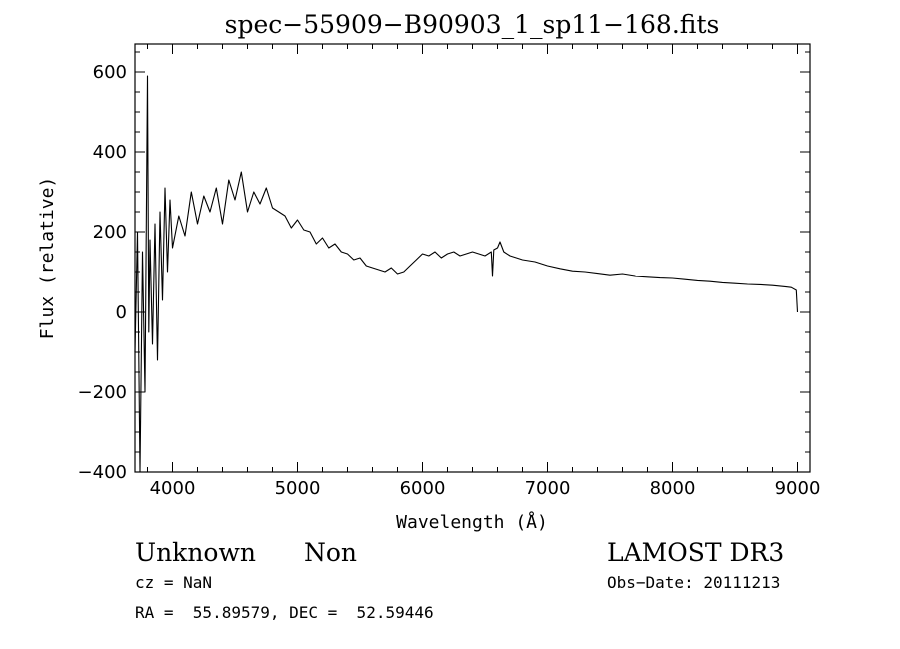  Describe the element at coordinates (673, 488) in the screenshot. I see `x-tick-label: 8000` at that location.